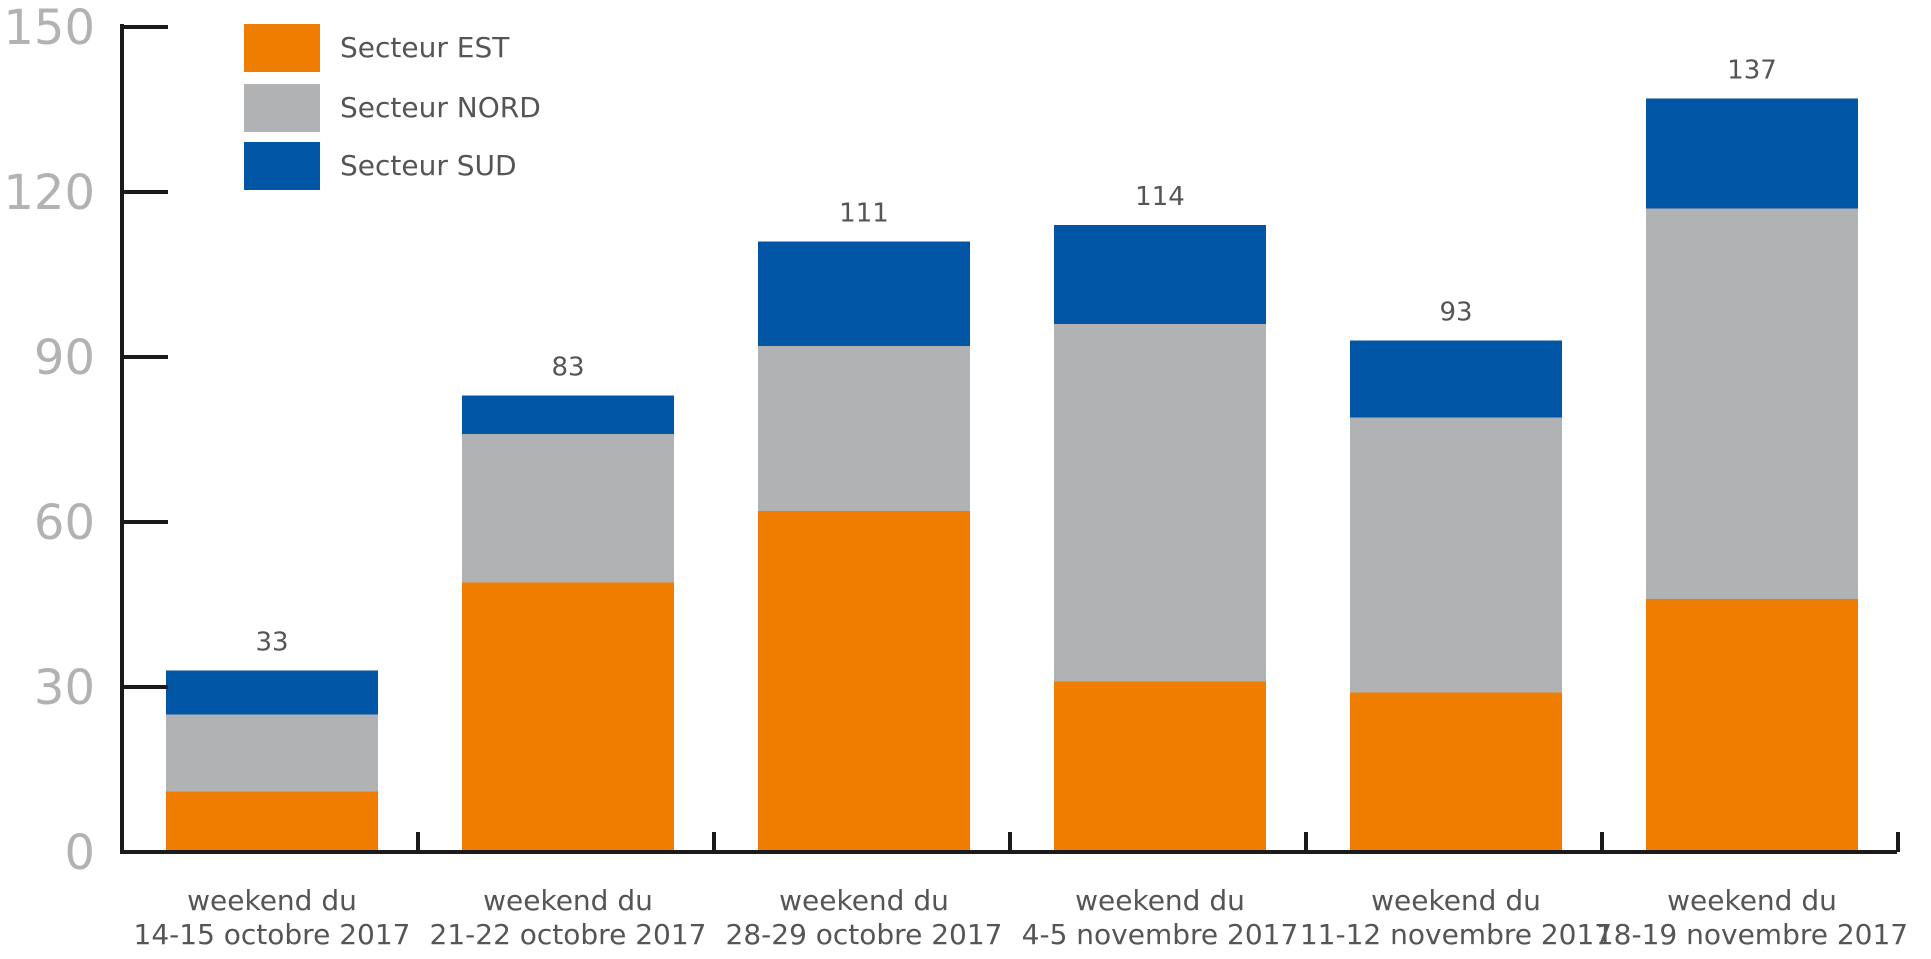 Image resolution: width=1931 pixels, height=959 pixels. Describe the element at coordinates (864, 214) in the screenshot. I see `bar-total-label: 111` at that location.